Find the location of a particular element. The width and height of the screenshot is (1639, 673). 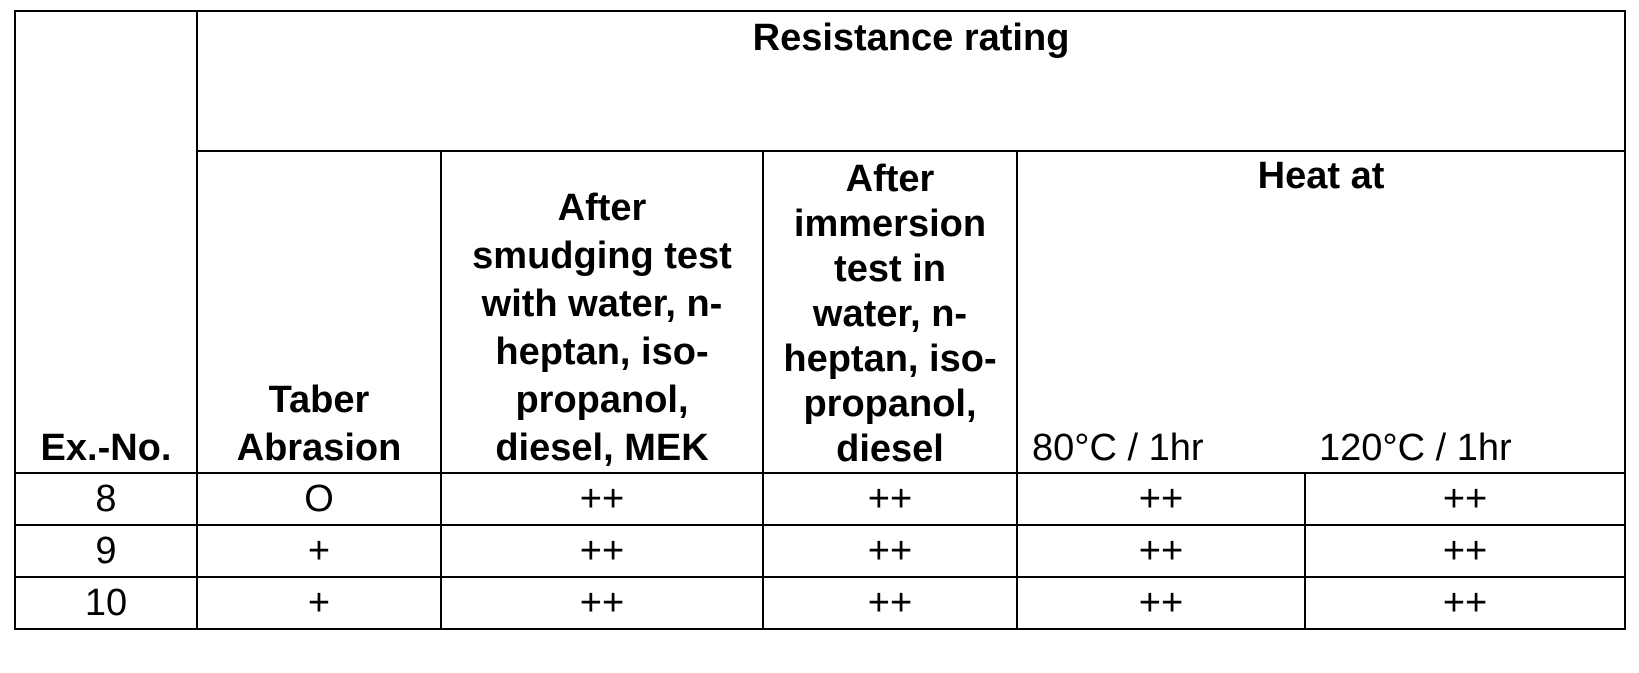

header-taber-abrasion: Taber Abrasion is located at coordinates (319, 312).